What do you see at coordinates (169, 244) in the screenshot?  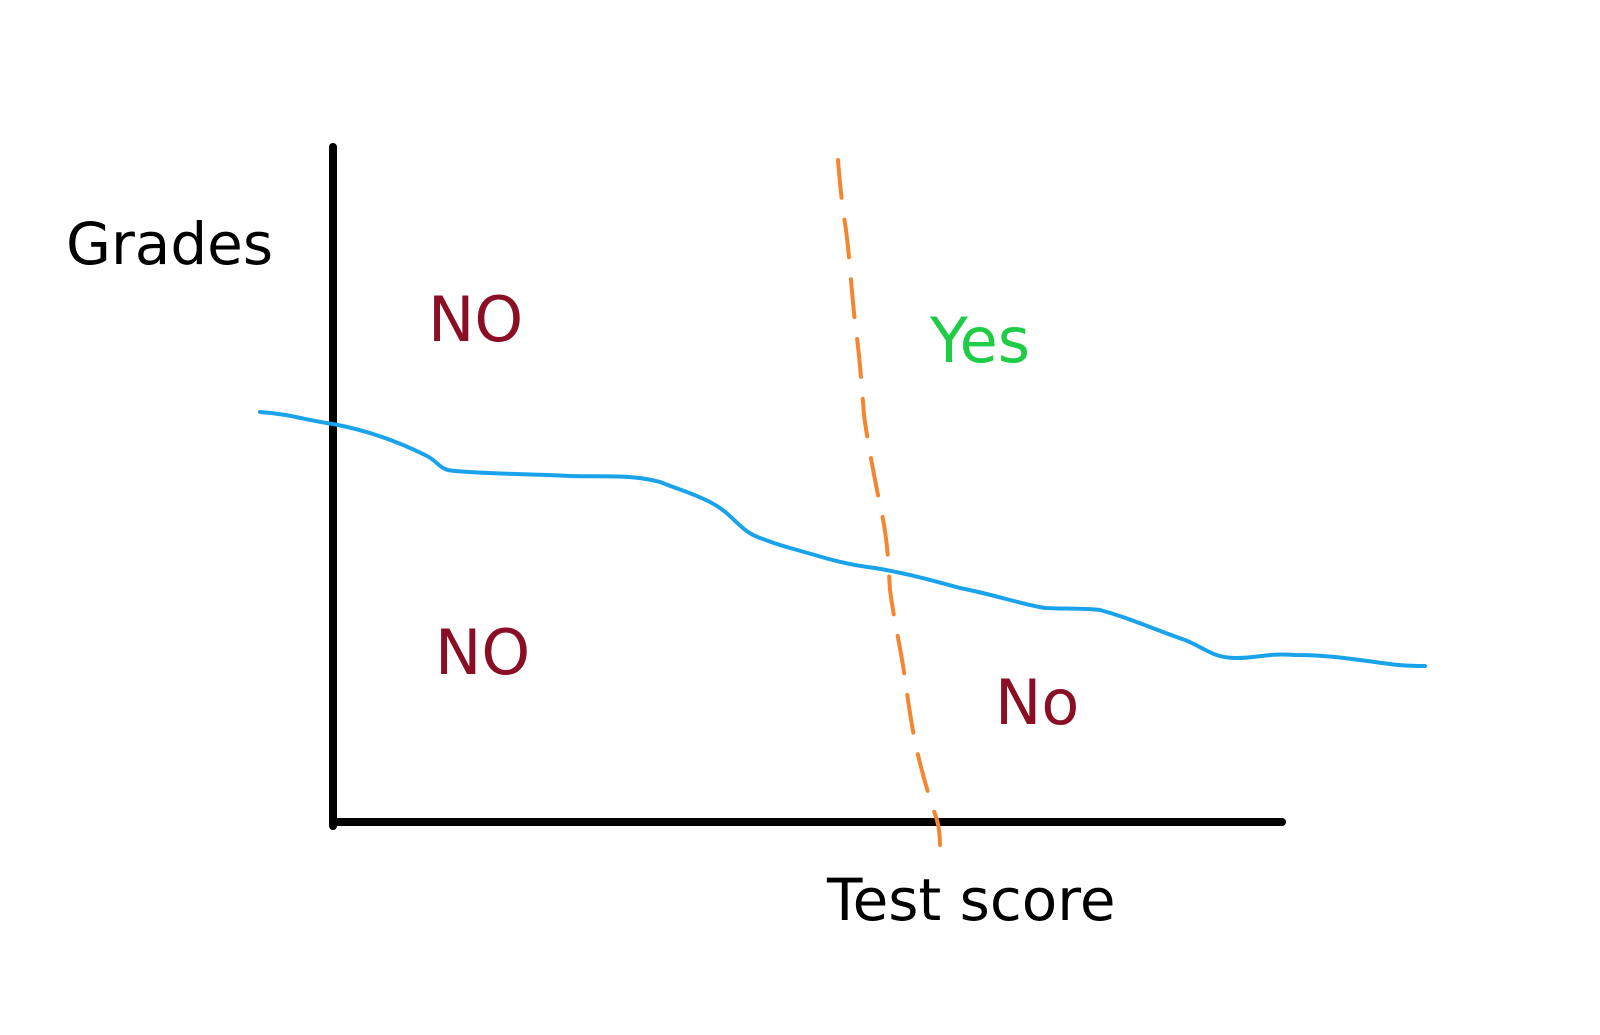 I see `y-axis-label: Grades` at bounding box center [169, 244].